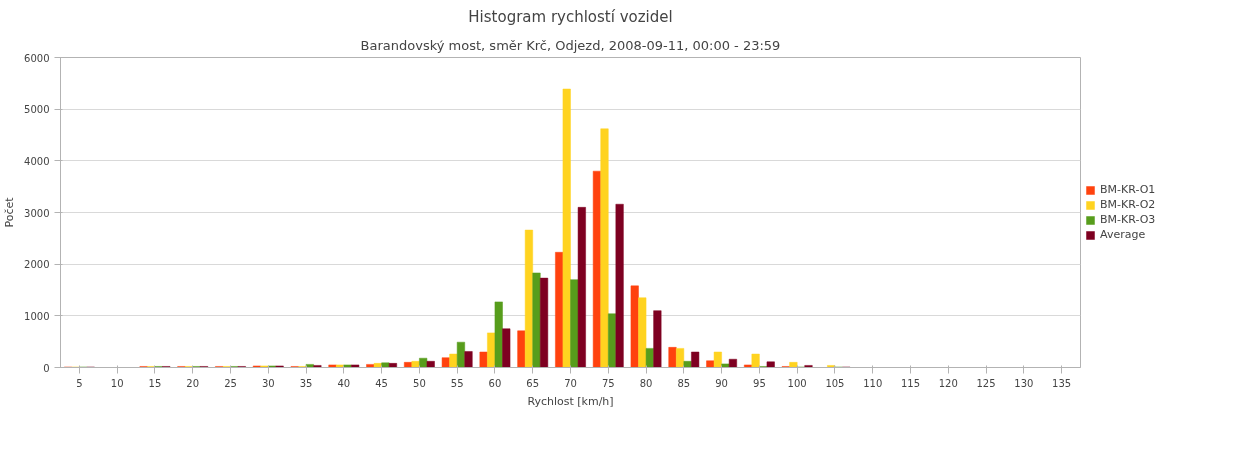  What do you see at coordinates (419, 383) in the screenshot?
I see `x-tick-label: 50` at bounding box center [419, 383].